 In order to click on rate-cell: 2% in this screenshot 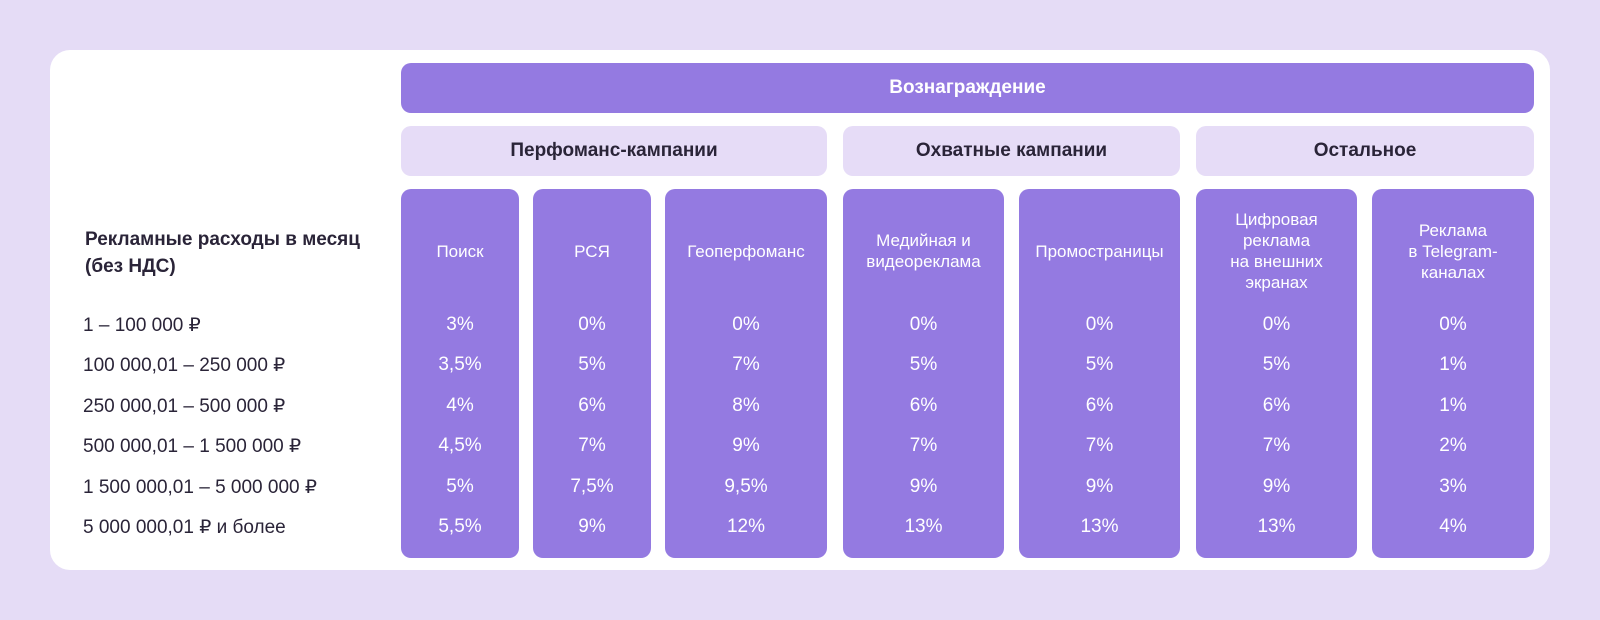, I will do `click(1453, 445)`.